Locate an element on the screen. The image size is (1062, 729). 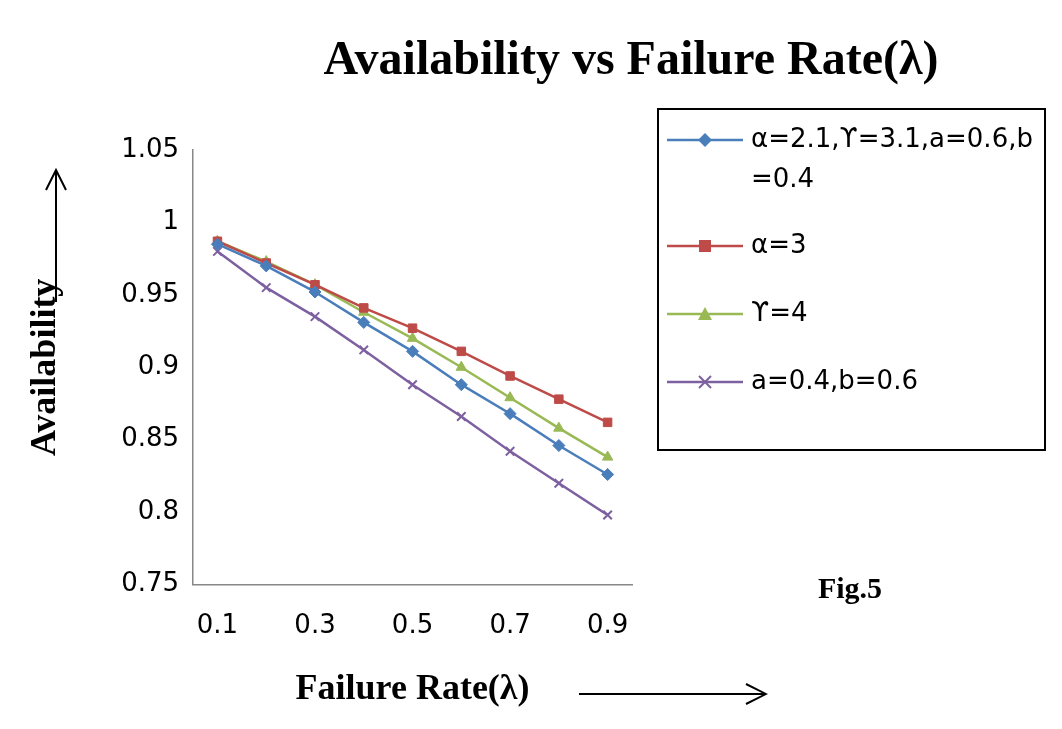
legend-label: ϒ=4 is located at coordinates (779, 312).